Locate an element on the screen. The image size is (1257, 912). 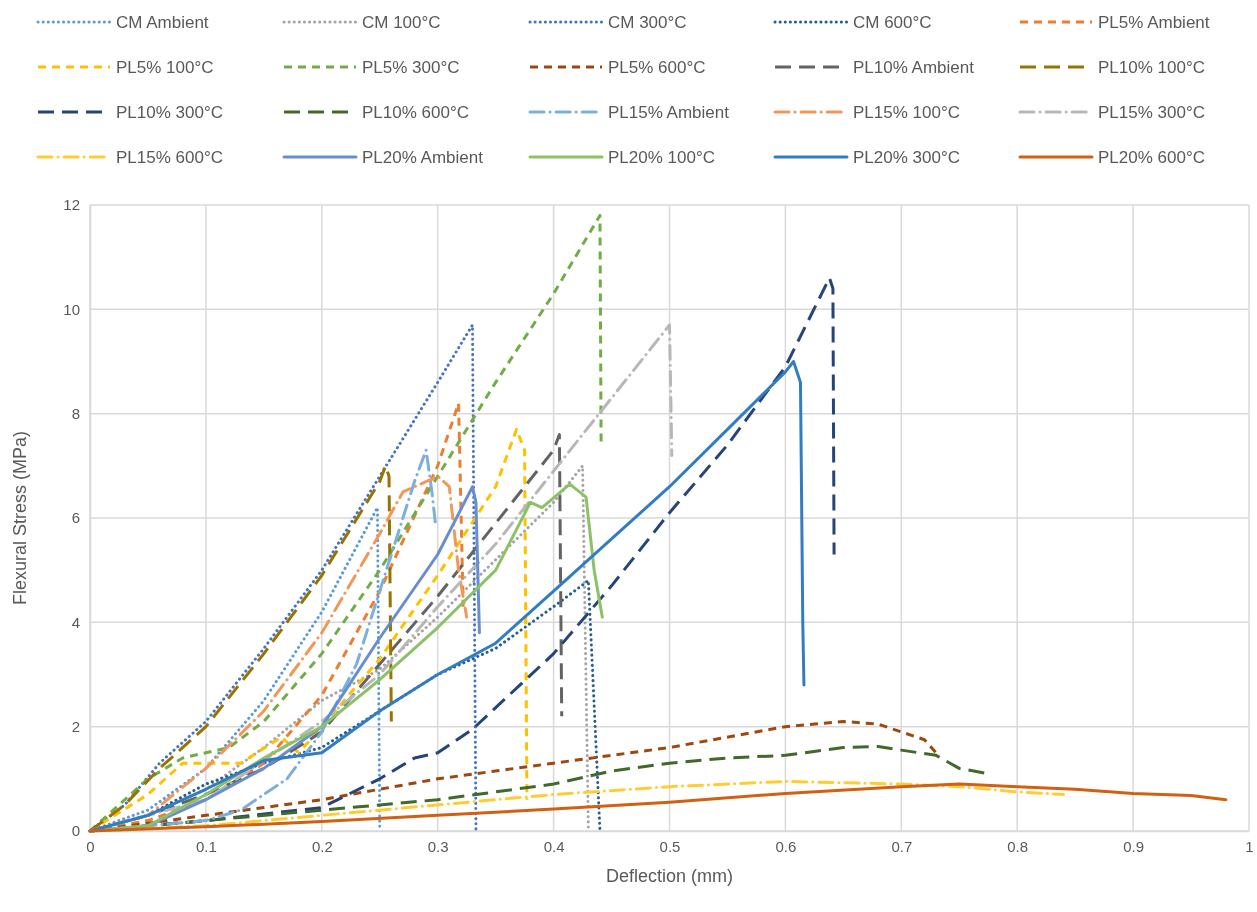
legend-label: PL15% 300°C is located at coordinates (1151, 112).